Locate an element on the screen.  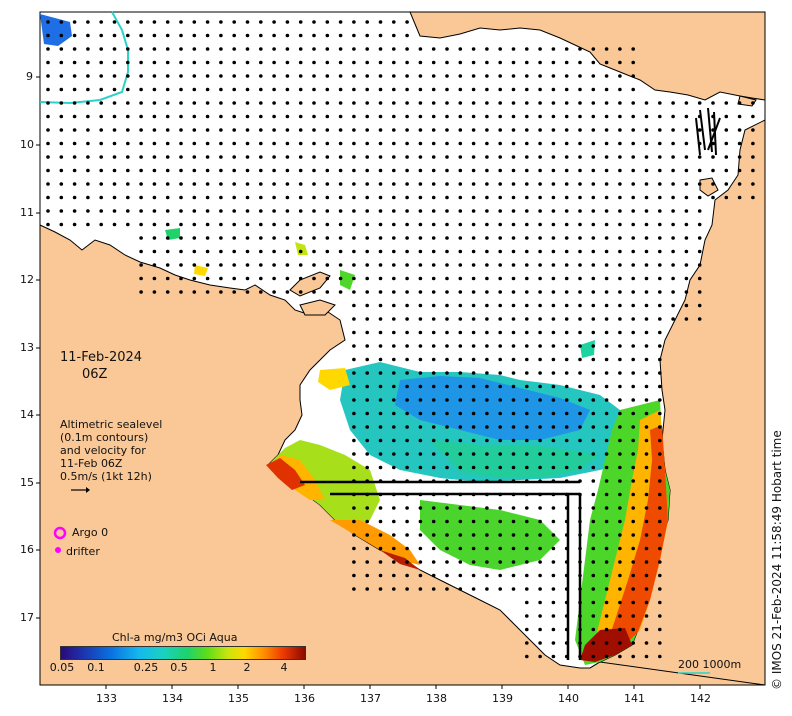
colorbar-title: Chl-a mg/m3 OCi Aqua is located at coordinates (175, 637).